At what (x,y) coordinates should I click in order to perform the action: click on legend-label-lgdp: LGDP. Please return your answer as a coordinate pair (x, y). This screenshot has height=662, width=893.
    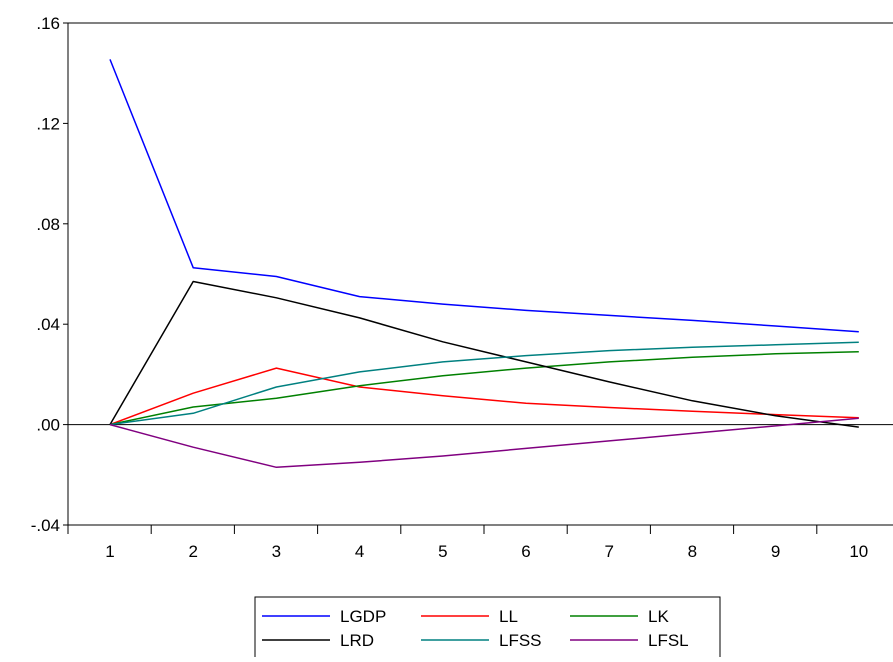
    Looking at the image, I should click on (363, 616).